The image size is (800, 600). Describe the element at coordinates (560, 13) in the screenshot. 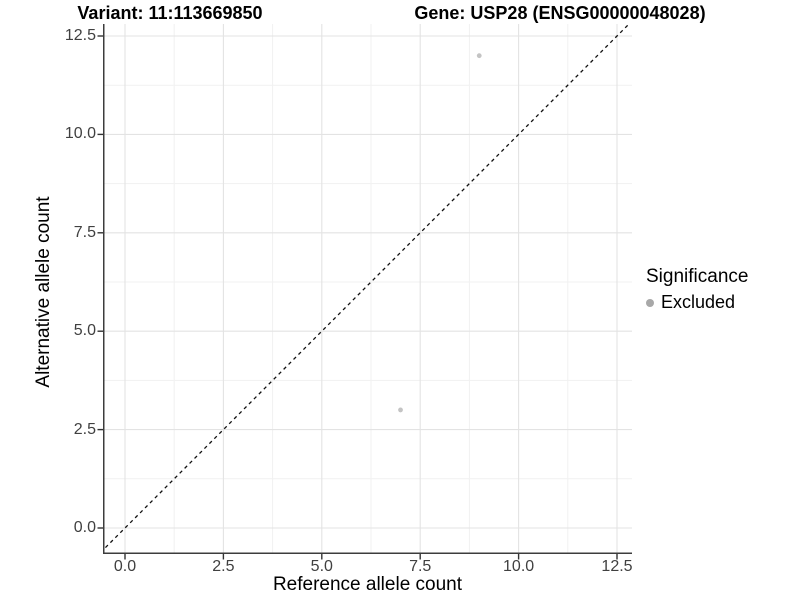

I see `gene-title: Gene: USP28 (ENSG00000048028)` at that location.